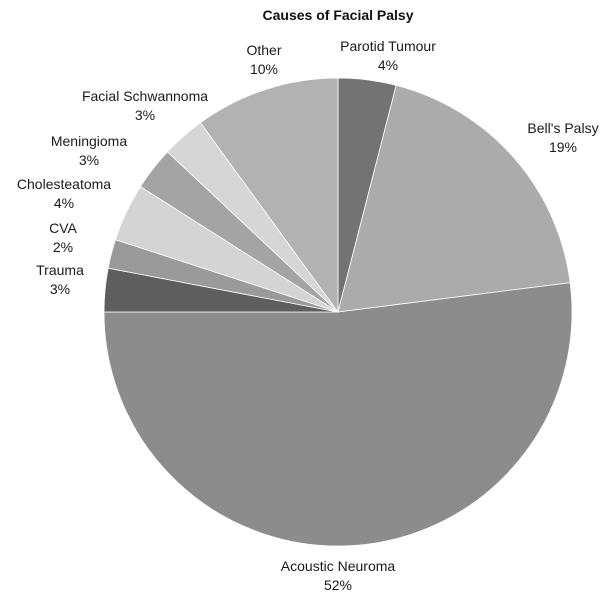  Describe the element at coordinates (454, 198) in the screenshot. I see `pie-slice-bell-s-palsy` at that location.